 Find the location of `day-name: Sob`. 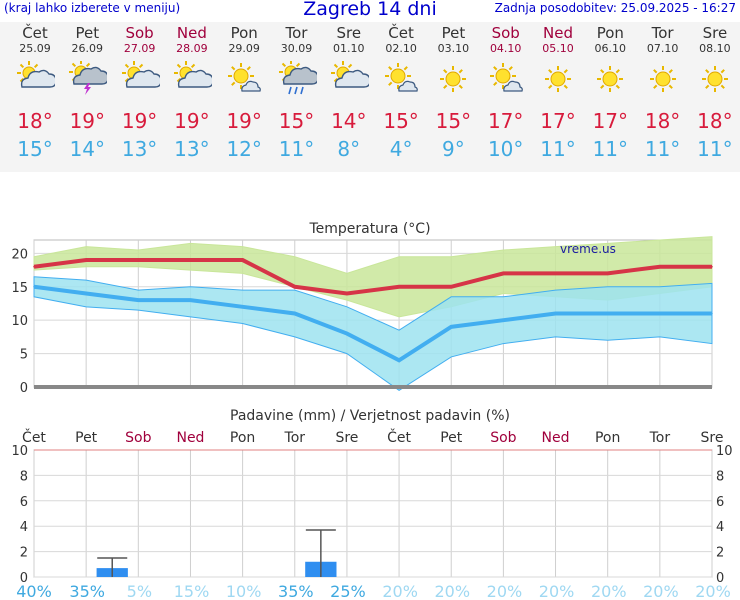

day-name: Sob is located at coordinates (139, 33).